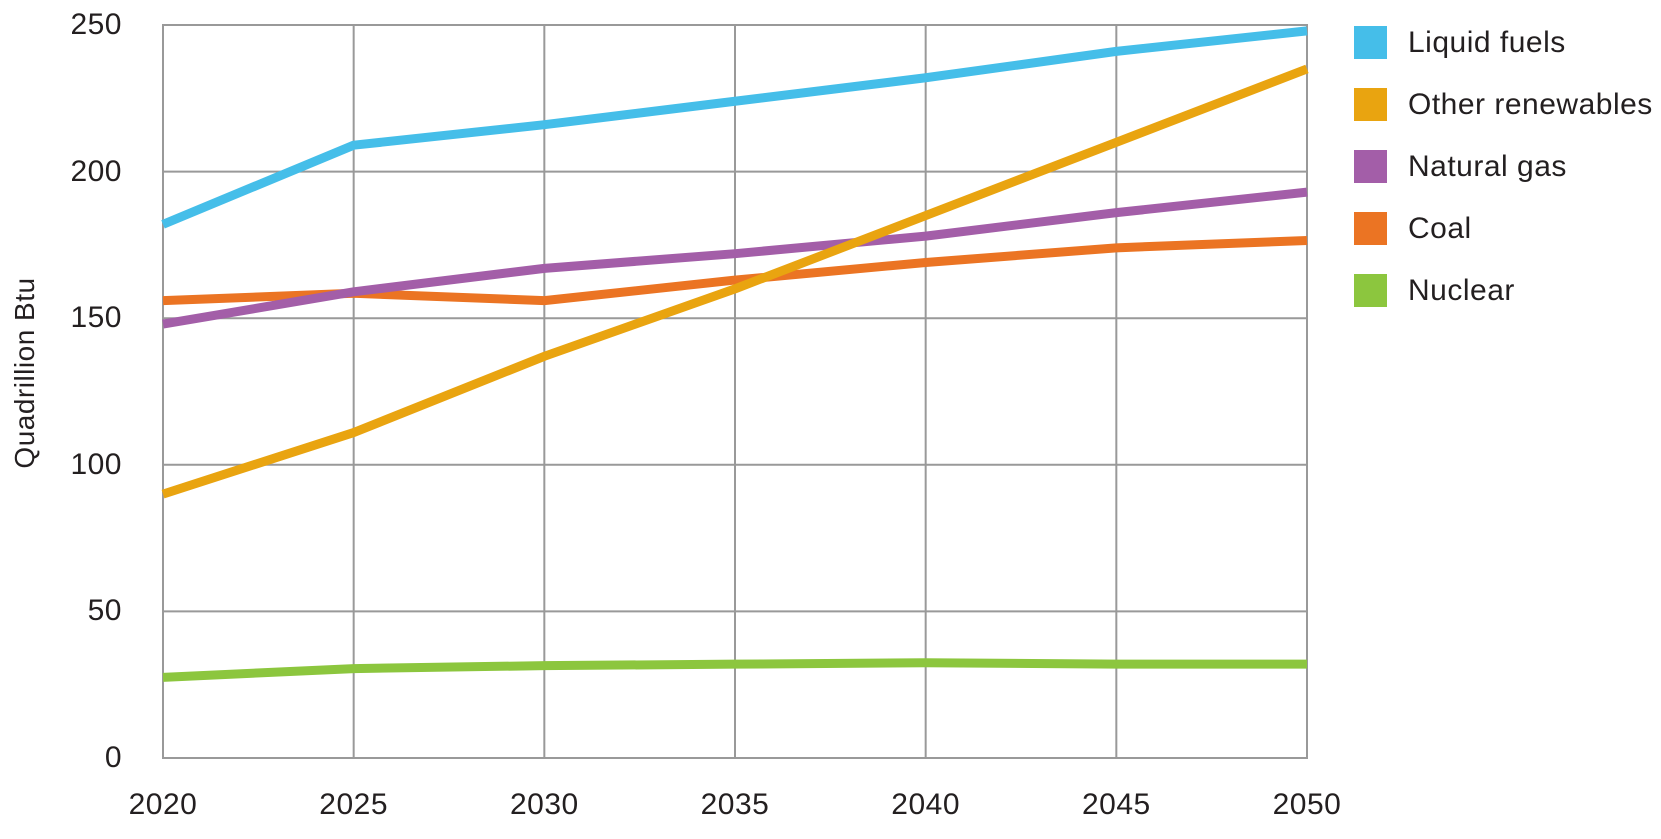  I want to click on legend-item-other-renewables: Other renewables, so click(1503, 104).